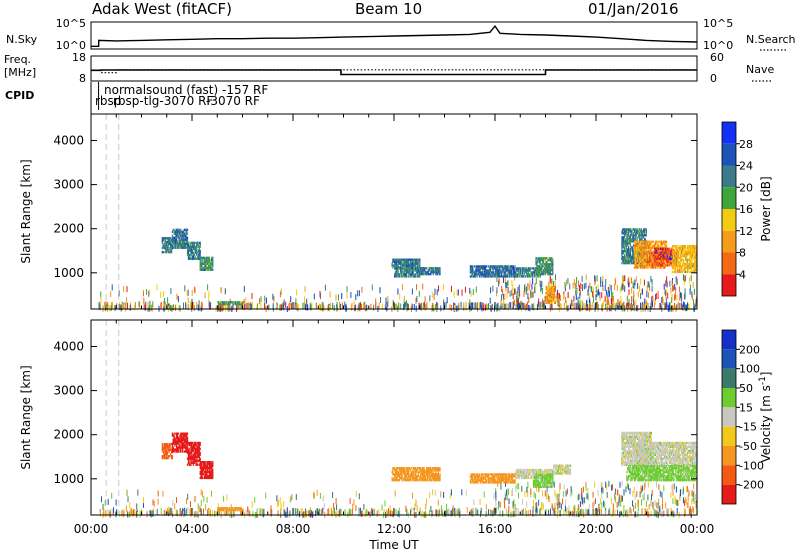 The image size is (800, 554). I want to click on power-y-tick-label: 2000, so click(68, 229).